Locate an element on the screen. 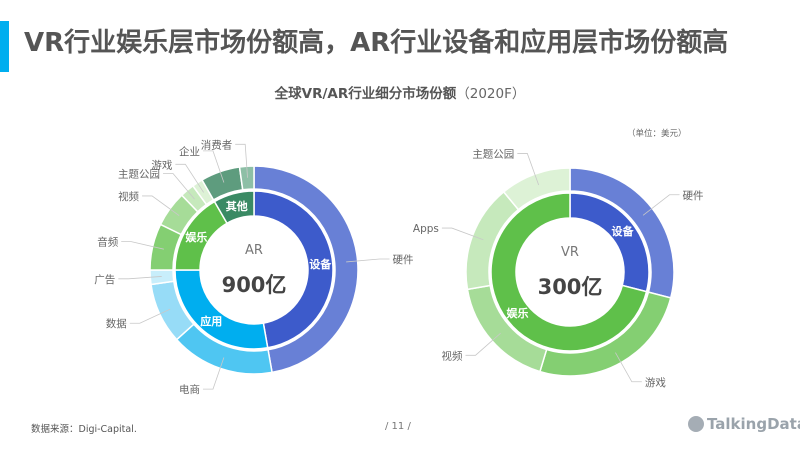  inner-slice-label: 其他 is located at coordinates (237, 206).